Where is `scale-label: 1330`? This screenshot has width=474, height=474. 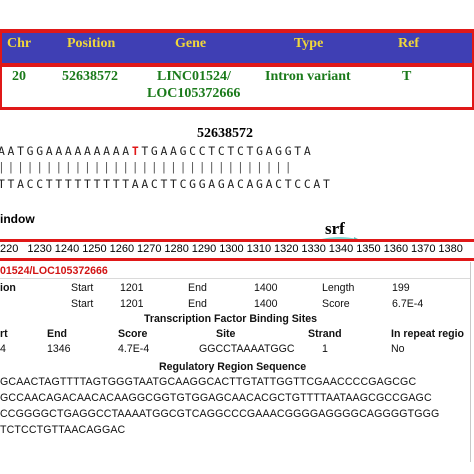 scale-label: 1330 is located at coordinates (313, 249).